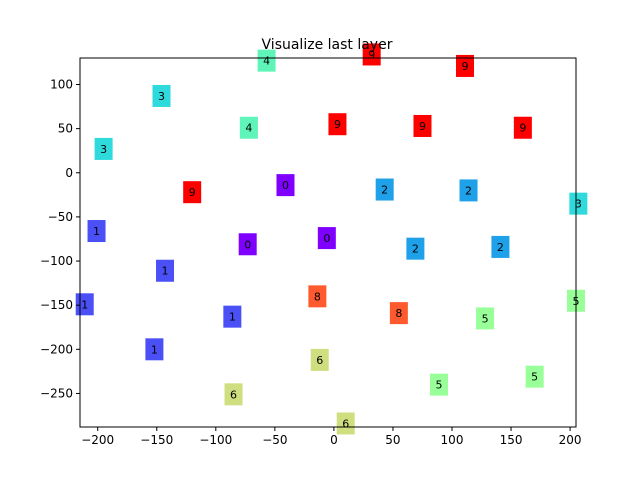 This screenshot has height=480, width=640. What do you see at coordinates (60, 238) in the screenshot?
I see `y-axis: 100 50 0 −50 −100 −150 −200 −250` at bounding box center [60, 238].